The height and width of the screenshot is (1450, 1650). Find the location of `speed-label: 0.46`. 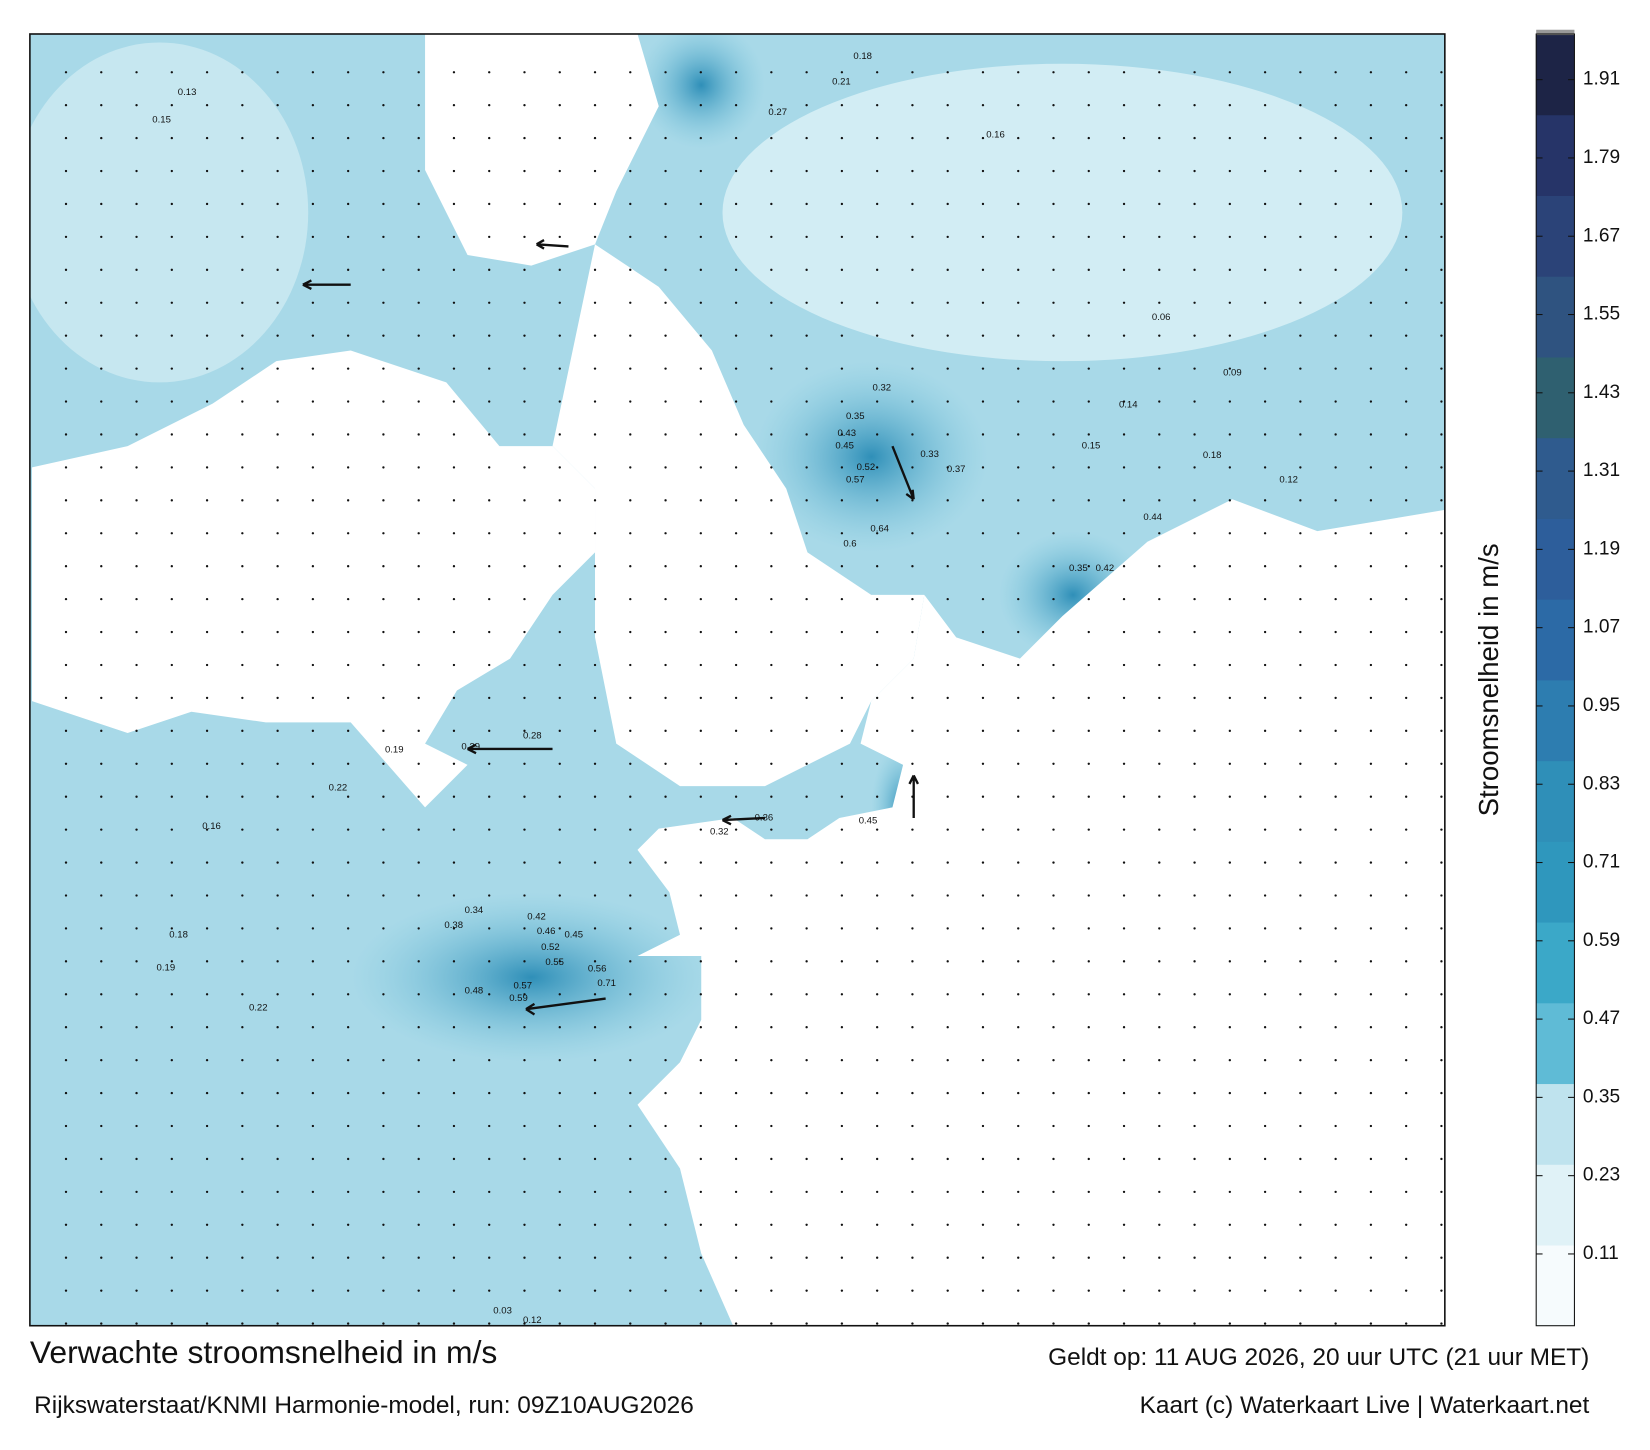

speed-label: 0.46 is located at coordinates (546, 931).